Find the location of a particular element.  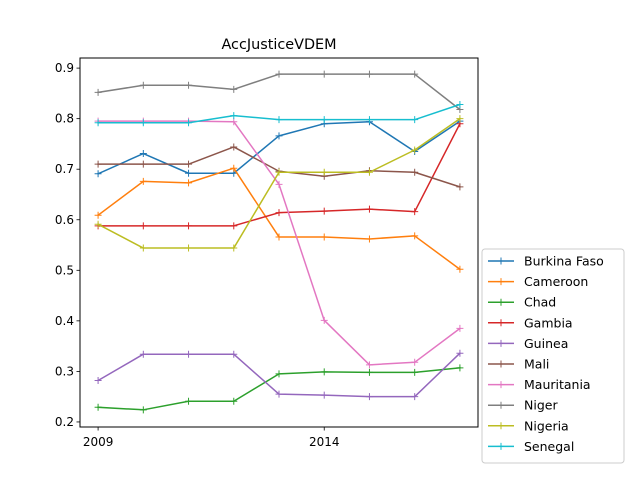

legend-item: Nigeria is located at coordinates (528, 425).